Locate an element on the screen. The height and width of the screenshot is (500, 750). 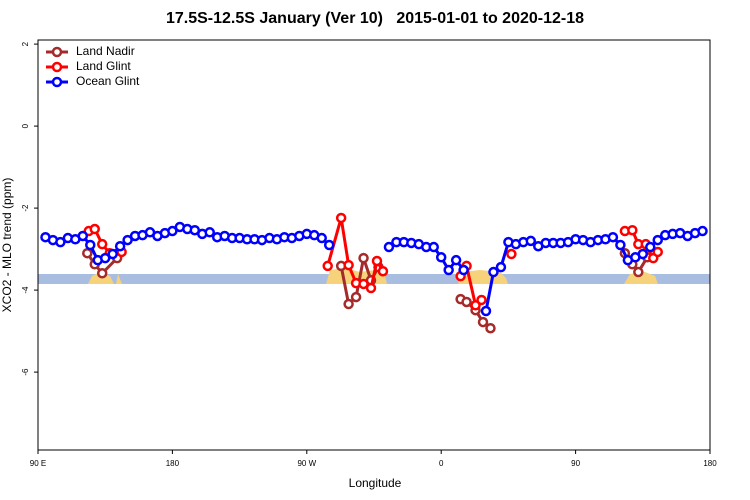
series-line is located at coordinates (367, 291).